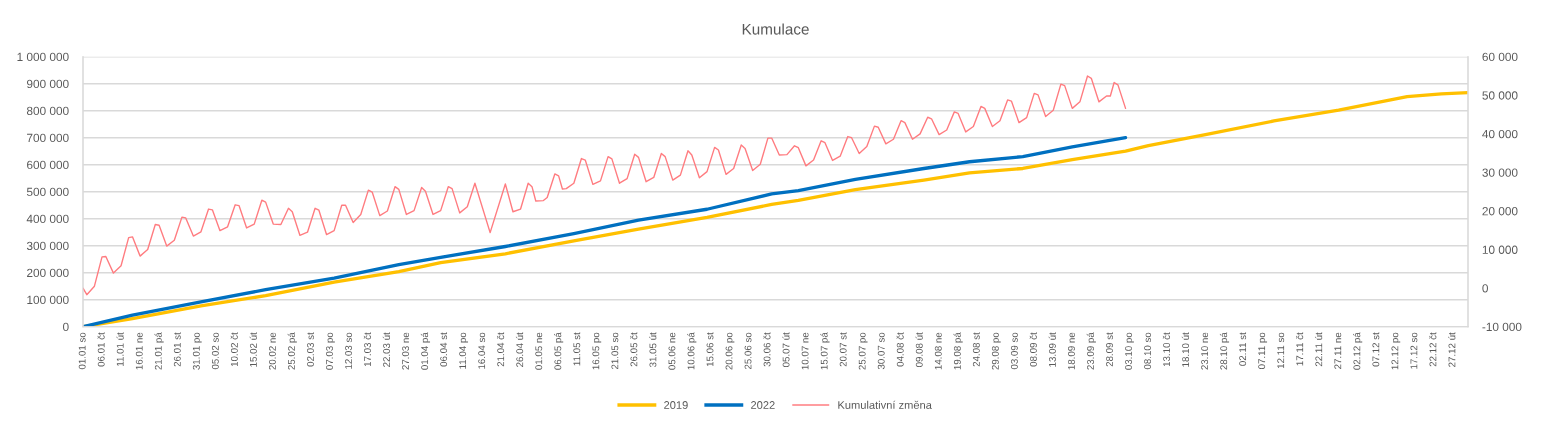  I want to click on x-tick-label: 11.05 st, so click(577, 349).